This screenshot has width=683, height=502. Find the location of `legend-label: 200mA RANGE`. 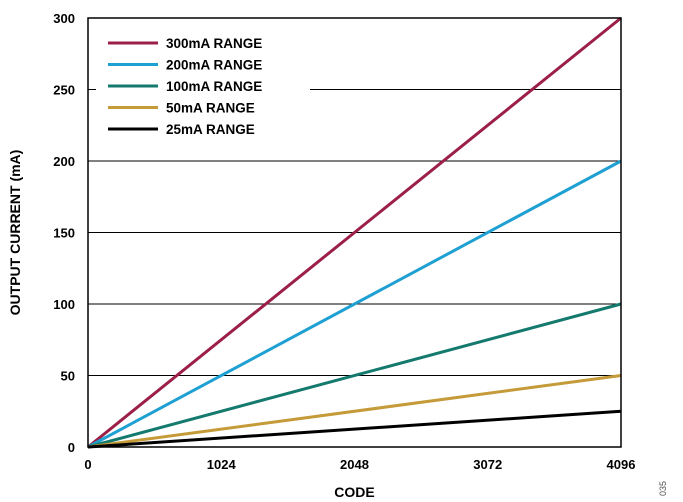

legend-label: 200mA RANGE is located at coordinates (214, 65).